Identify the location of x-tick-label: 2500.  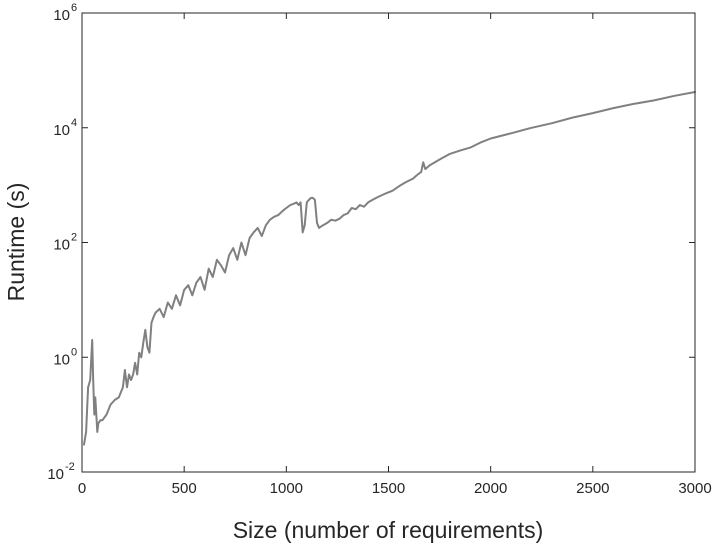
(592, 488).